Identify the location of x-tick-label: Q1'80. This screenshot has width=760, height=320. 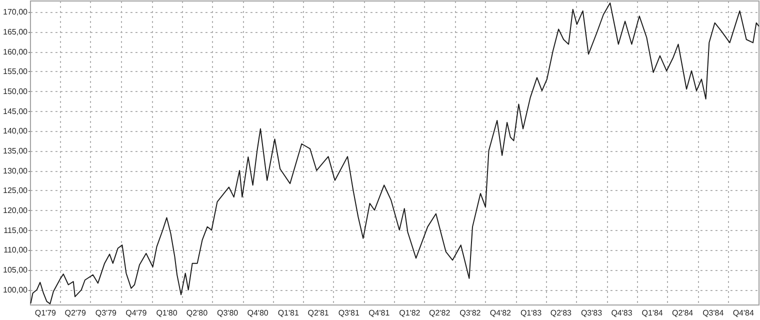
(167, 313).